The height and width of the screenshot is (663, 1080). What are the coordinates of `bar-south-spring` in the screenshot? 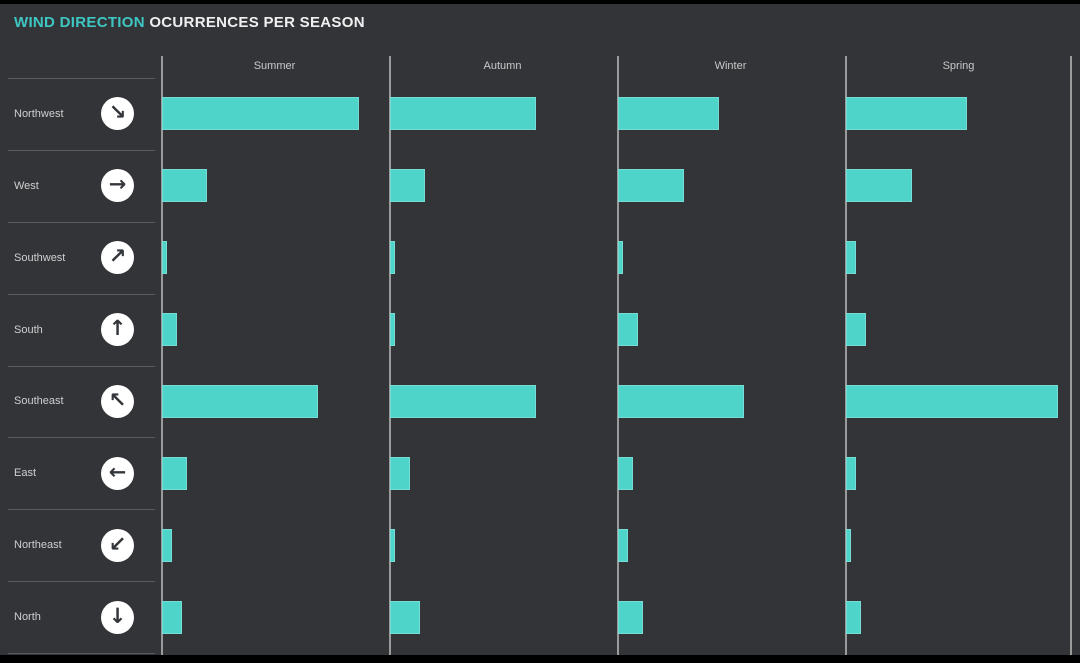 It's located at (856, 330).